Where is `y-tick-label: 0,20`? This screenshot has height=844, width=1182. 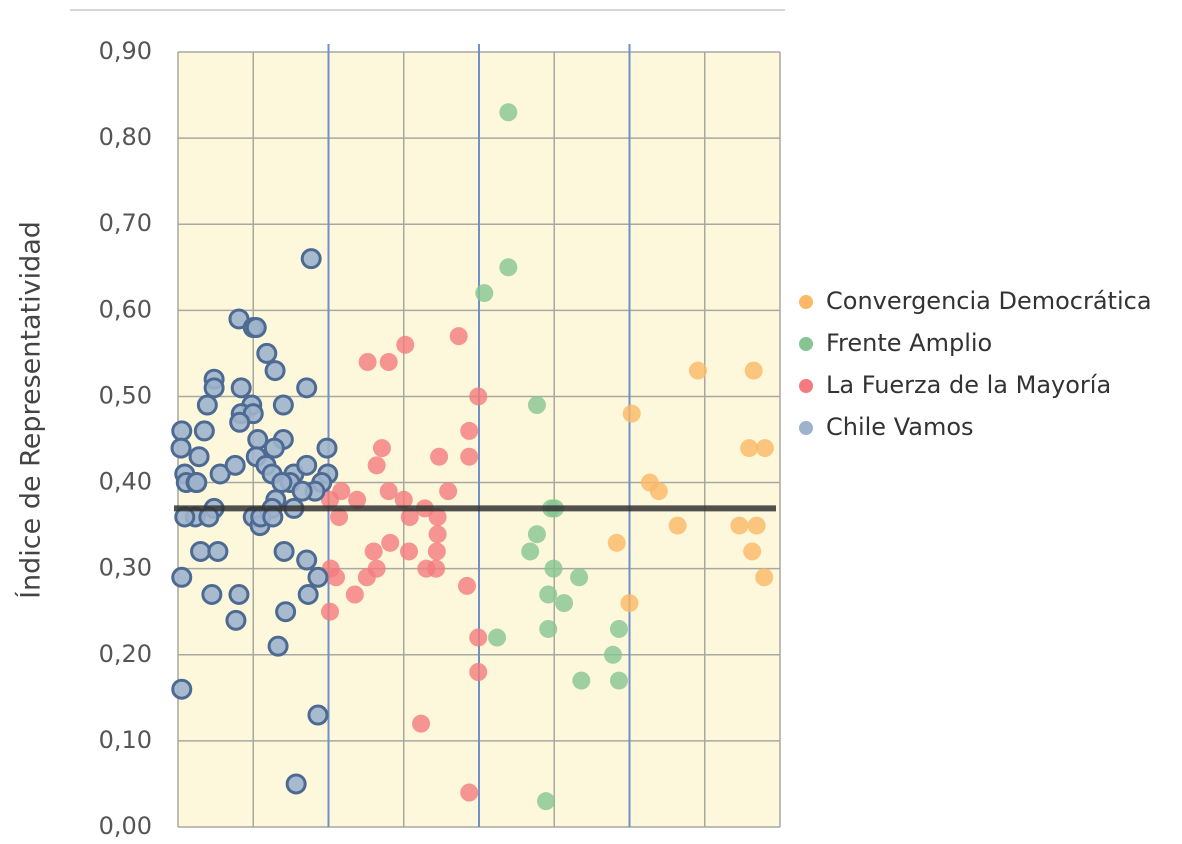 y-tick-label: 0,20 is located at coordinates (125, 654).